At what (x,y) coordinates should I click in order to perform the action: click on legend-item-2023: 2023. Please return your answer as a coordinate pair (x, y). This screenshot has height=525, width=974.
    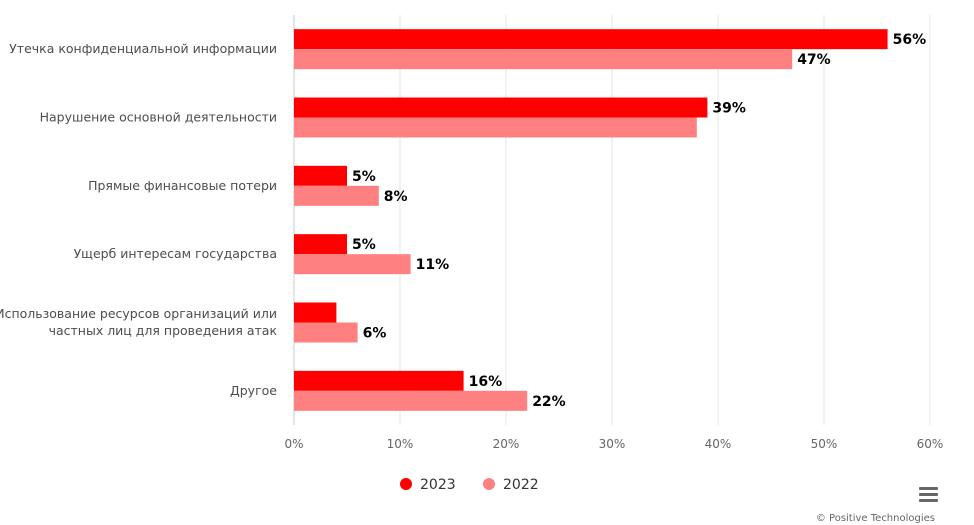
    Looking at the image, I should click on (428, 485).